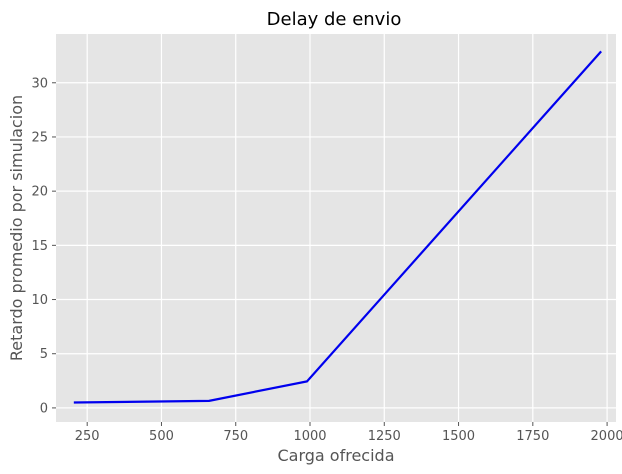  What do you see at coordinates (44, 408) in the screenshot?
I see `y-tick-label: 0` at bounding box center [44, 408].